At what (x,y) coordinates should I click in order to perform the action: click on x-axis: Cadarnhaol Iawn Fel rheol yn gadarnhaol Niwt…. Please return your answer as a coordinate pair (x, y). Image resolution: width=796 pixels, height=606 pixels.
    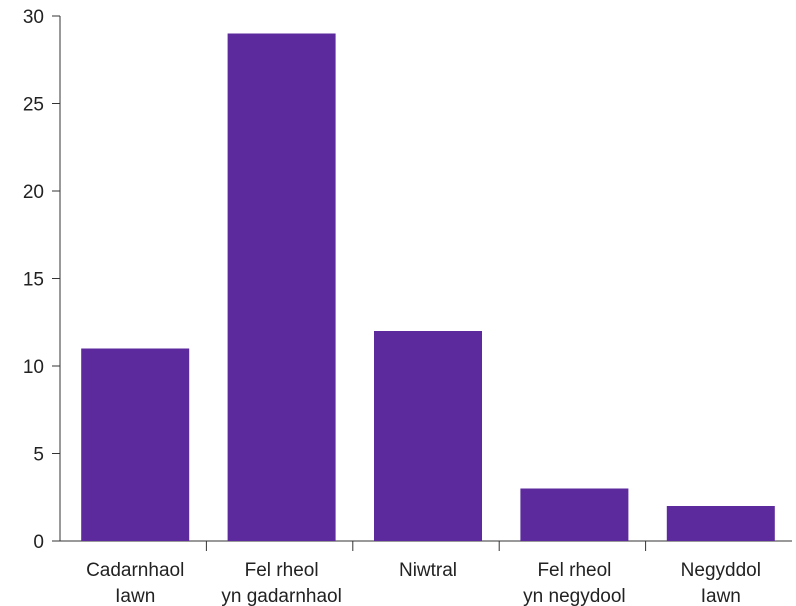
    Looking at the image, I should click on (426, 573).